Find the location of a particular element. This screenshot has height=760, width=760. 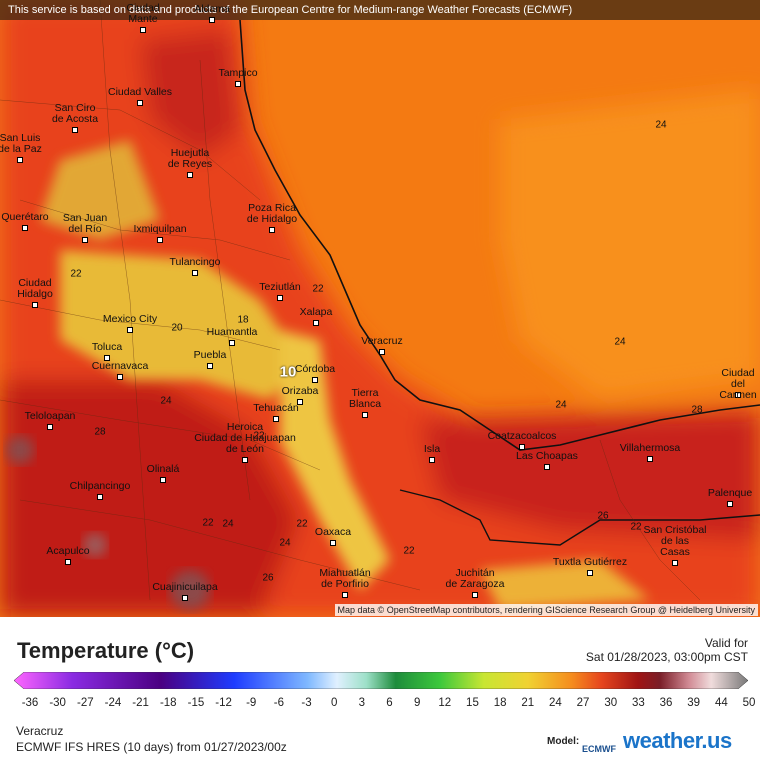

model-label: Model: is located at coordinates (563, 741).